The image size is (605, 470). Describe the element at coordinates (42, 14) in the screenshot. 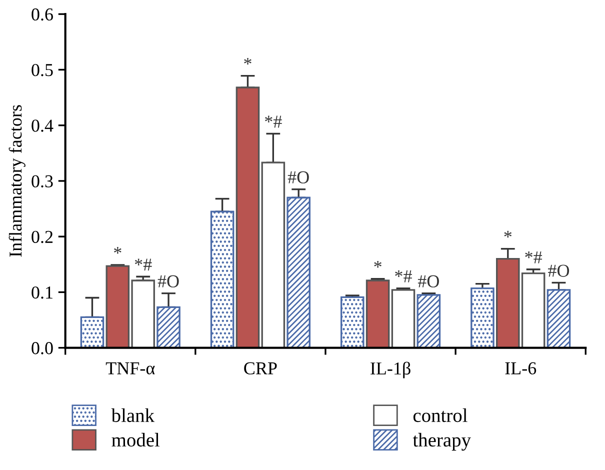

I see `y-tick-label: 0.6` at that location.